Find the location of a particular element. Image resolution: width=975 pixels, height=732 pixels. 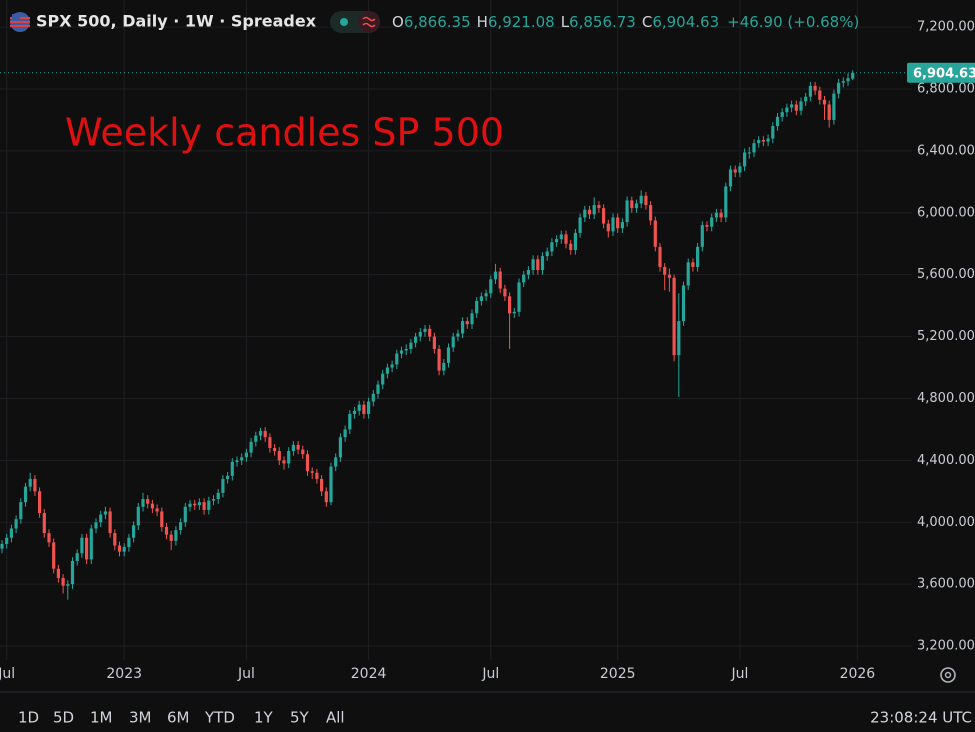

ohlc-key: C is located at coordinates (647, 22).